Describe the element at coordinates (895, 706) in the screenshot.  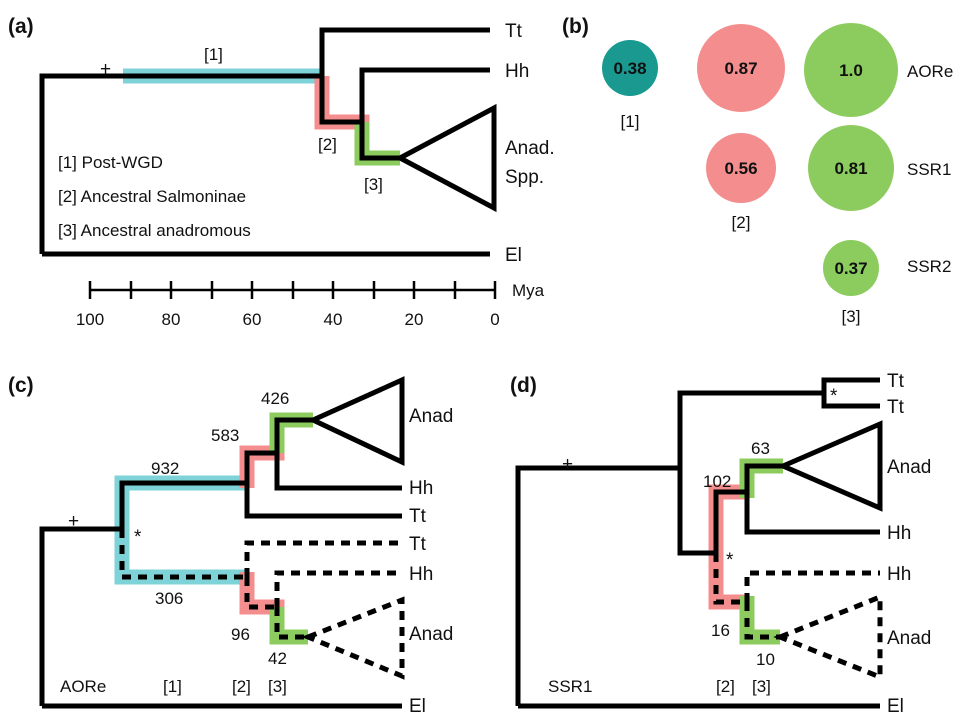
I see `taxon-el-d: El` at that location.